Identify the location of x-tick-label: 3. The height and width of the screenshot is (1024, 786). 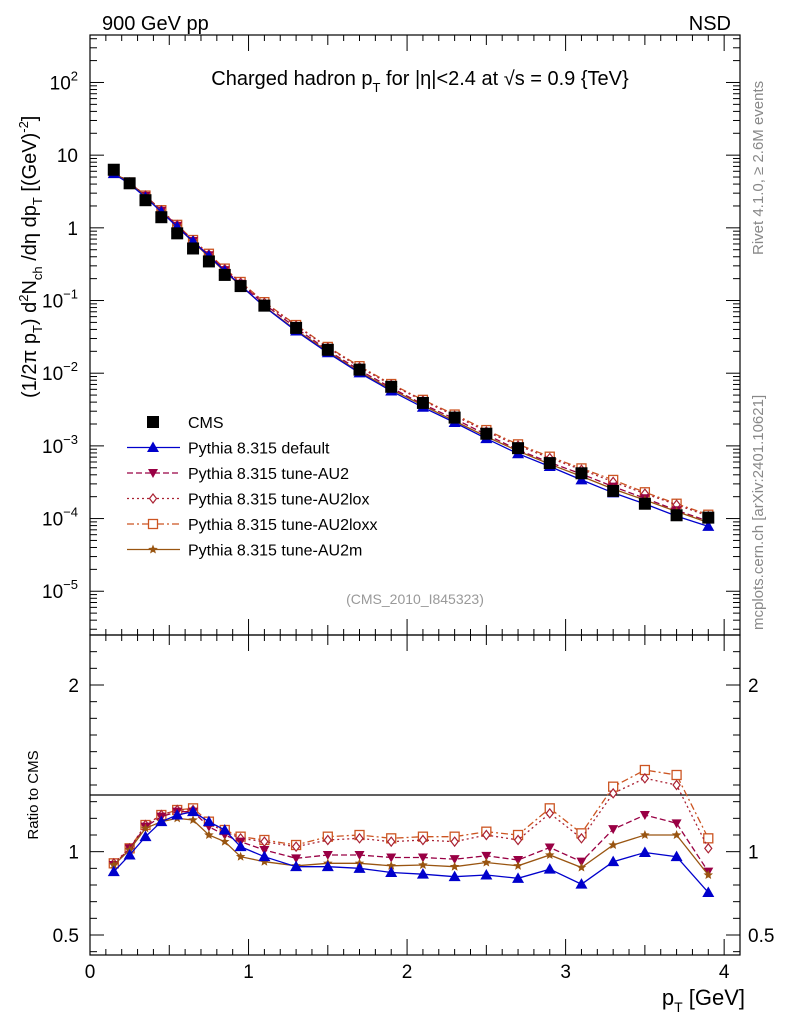
(565, 972).